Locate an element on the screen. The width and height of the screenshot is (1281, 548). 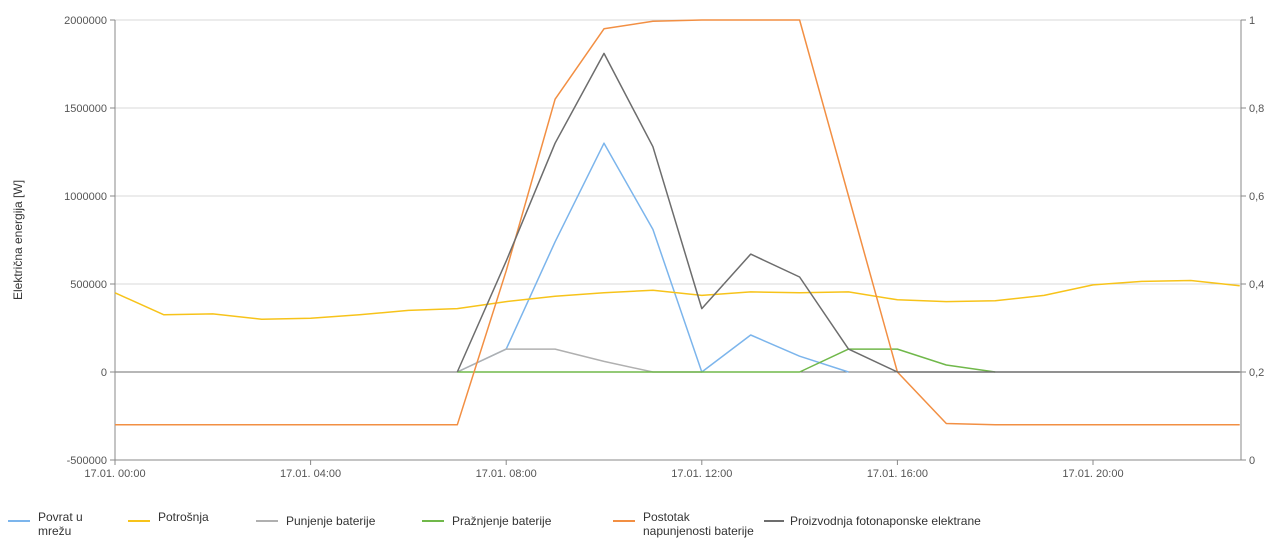
legend-label: Pražnjenje baterije is located at coordinates (502, 521).